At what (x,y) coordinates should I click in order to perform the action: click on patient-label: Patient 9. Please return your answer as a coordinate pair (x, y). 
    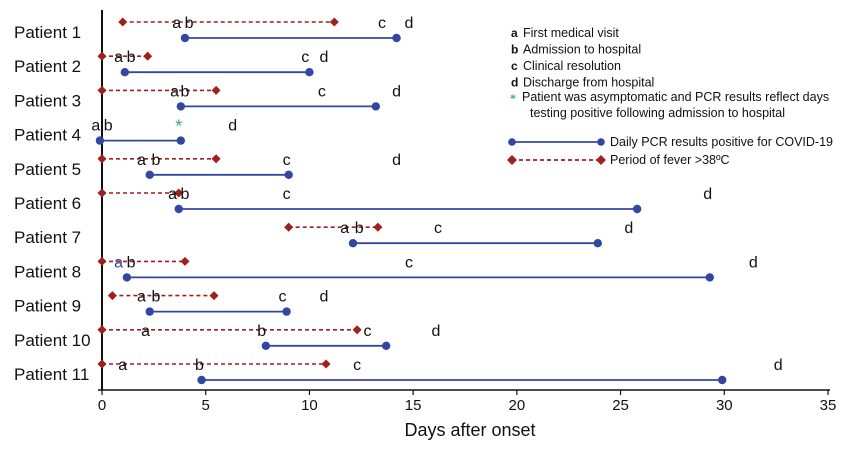
    Looking at the image, I should click on (47, 306).